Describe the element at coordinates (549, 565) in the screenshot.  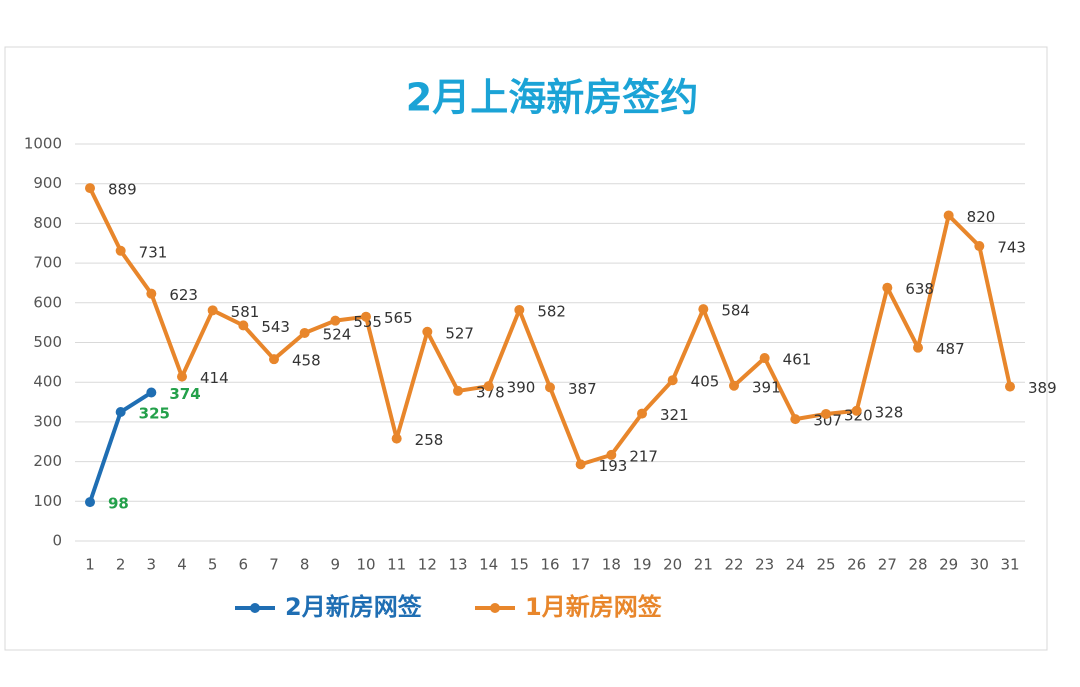
I see `x-tick-label: 16` at that location.